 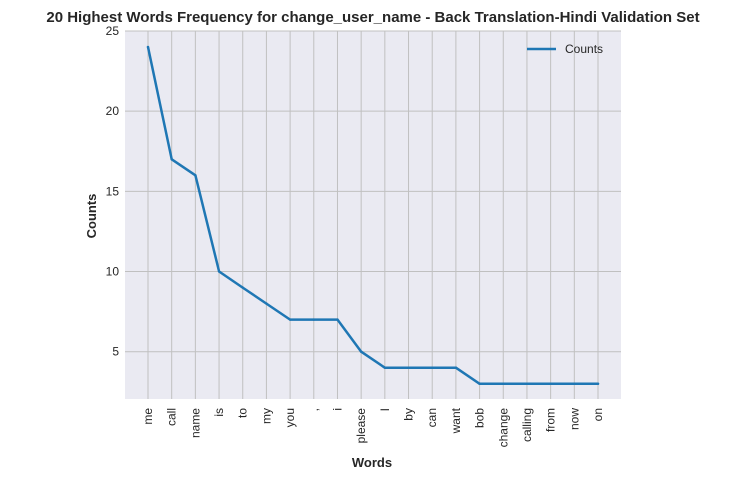 I want to click on x-tick-label: call, so click(x=172, y=417).